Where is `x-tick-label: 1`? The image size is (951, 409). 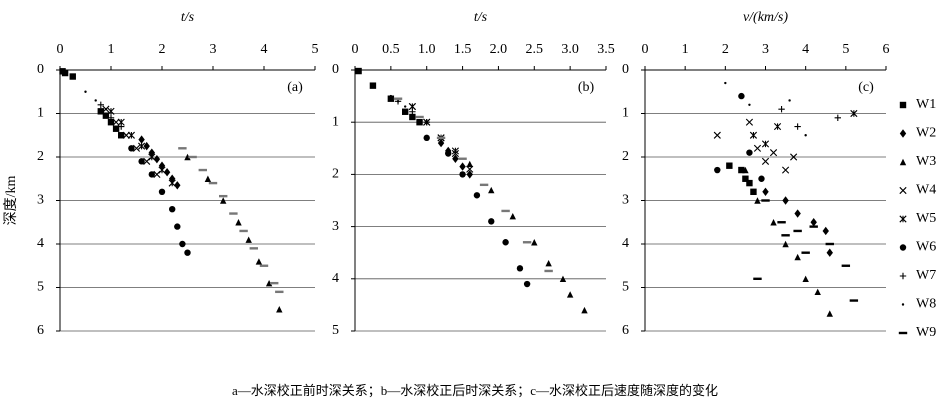 x-tick-label: 1 is located at coordinates (111, 49).